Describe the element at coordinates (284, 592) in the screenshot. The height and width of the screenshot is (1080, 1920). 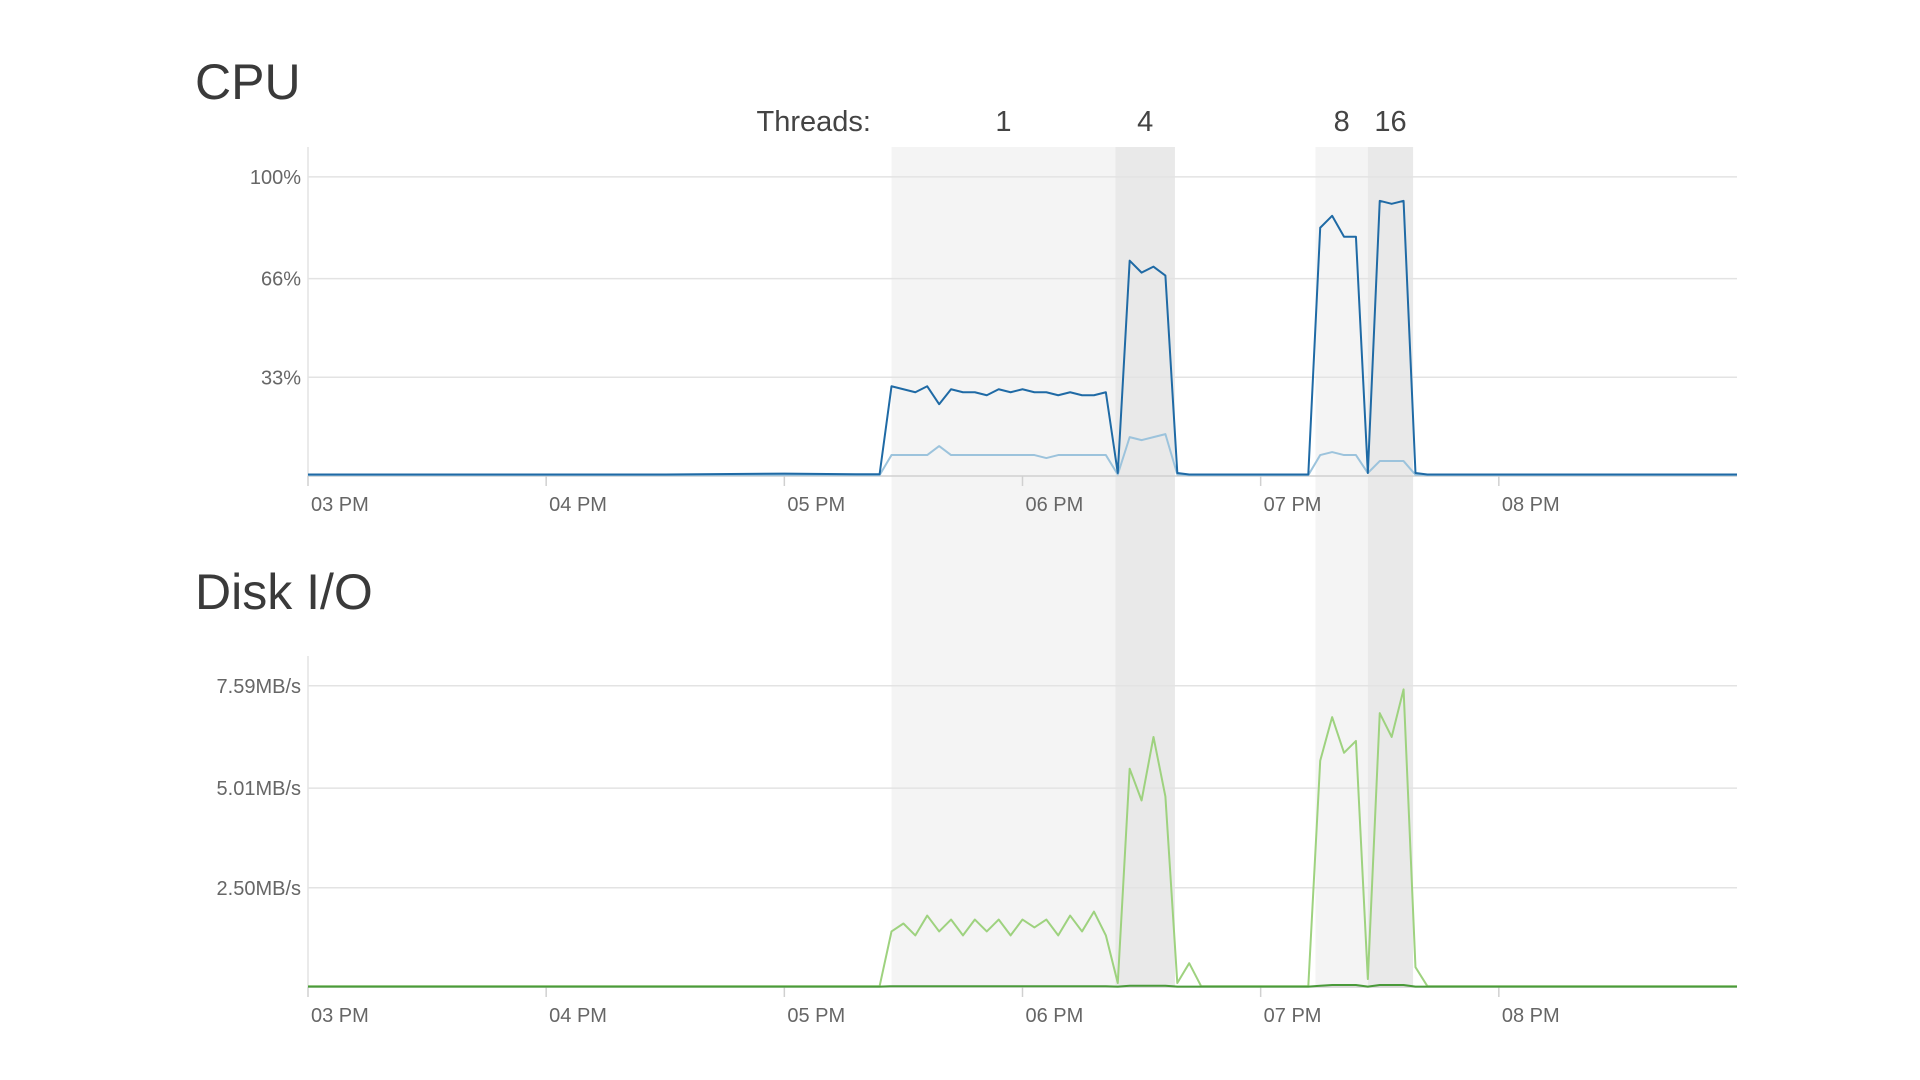
I see `chart-title: Disk I/O` at that location.